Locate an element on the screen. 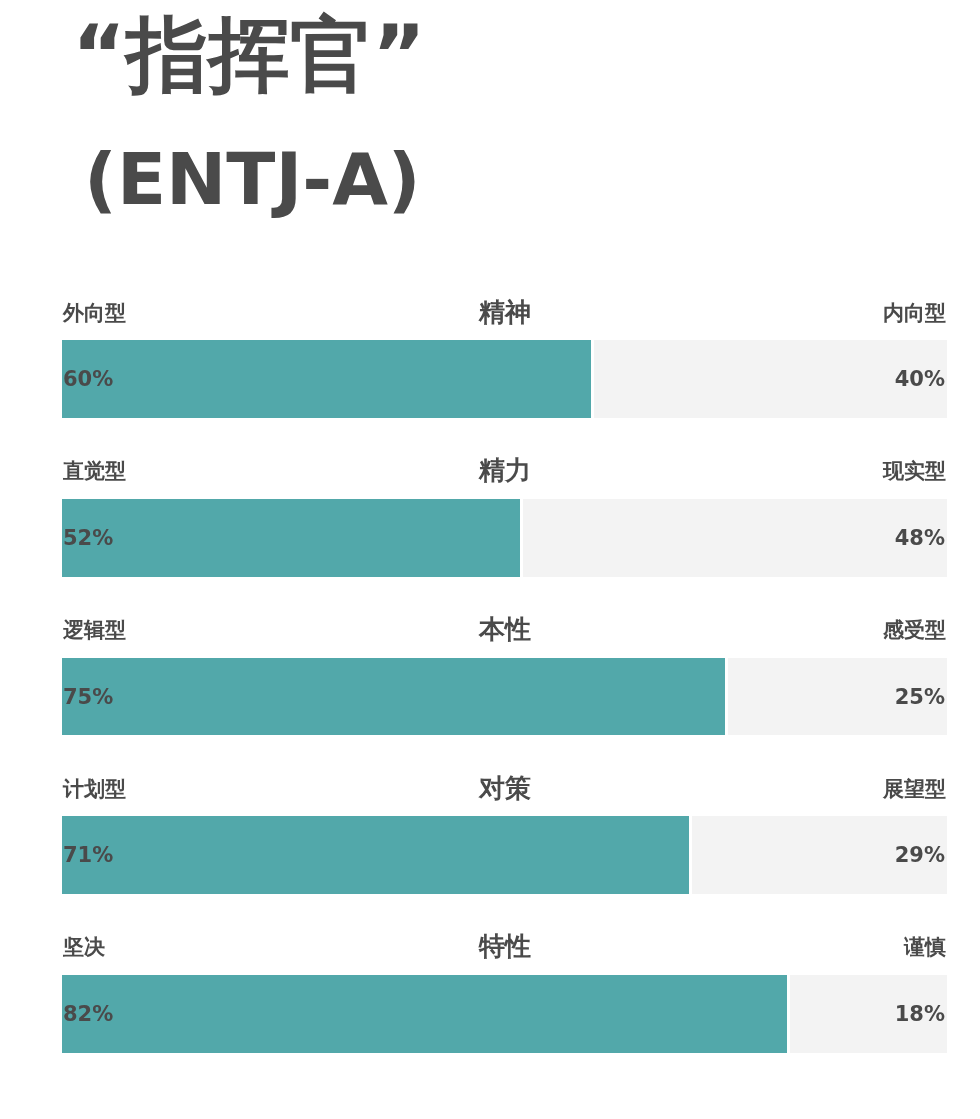 The height and width of the screenshot is (1119, 980). y-tick-label: 对策 is located at coordinates (504, 788).